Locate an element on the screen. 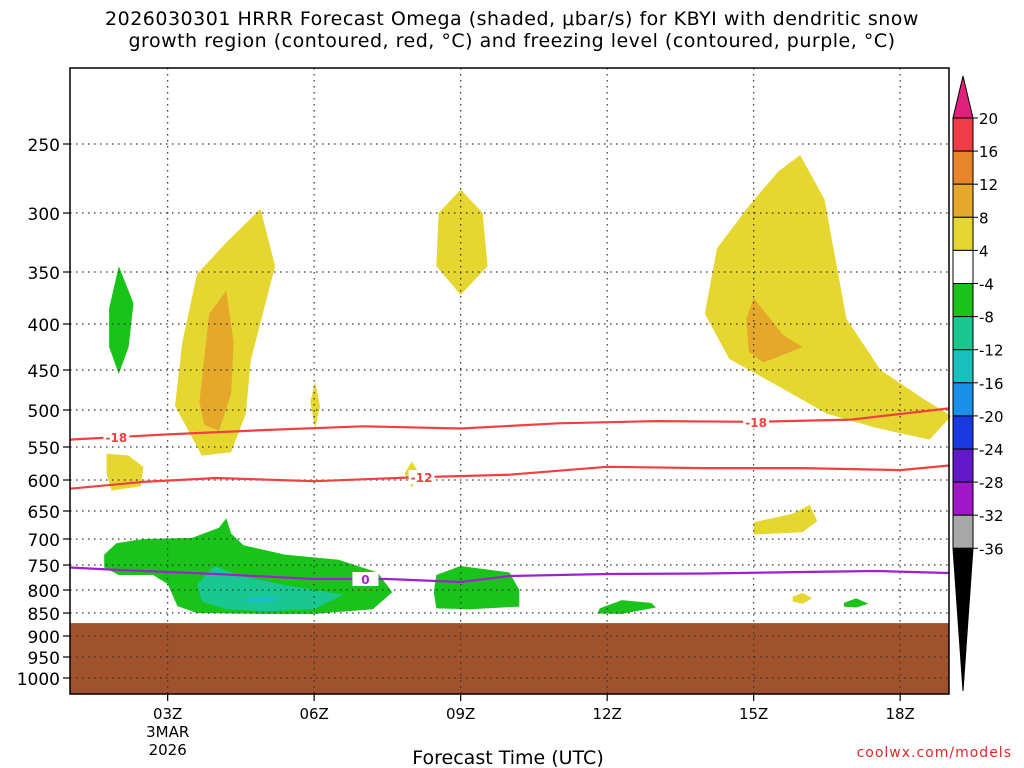  colorbar-label-4: 4 is located at coordinates (984, 251).